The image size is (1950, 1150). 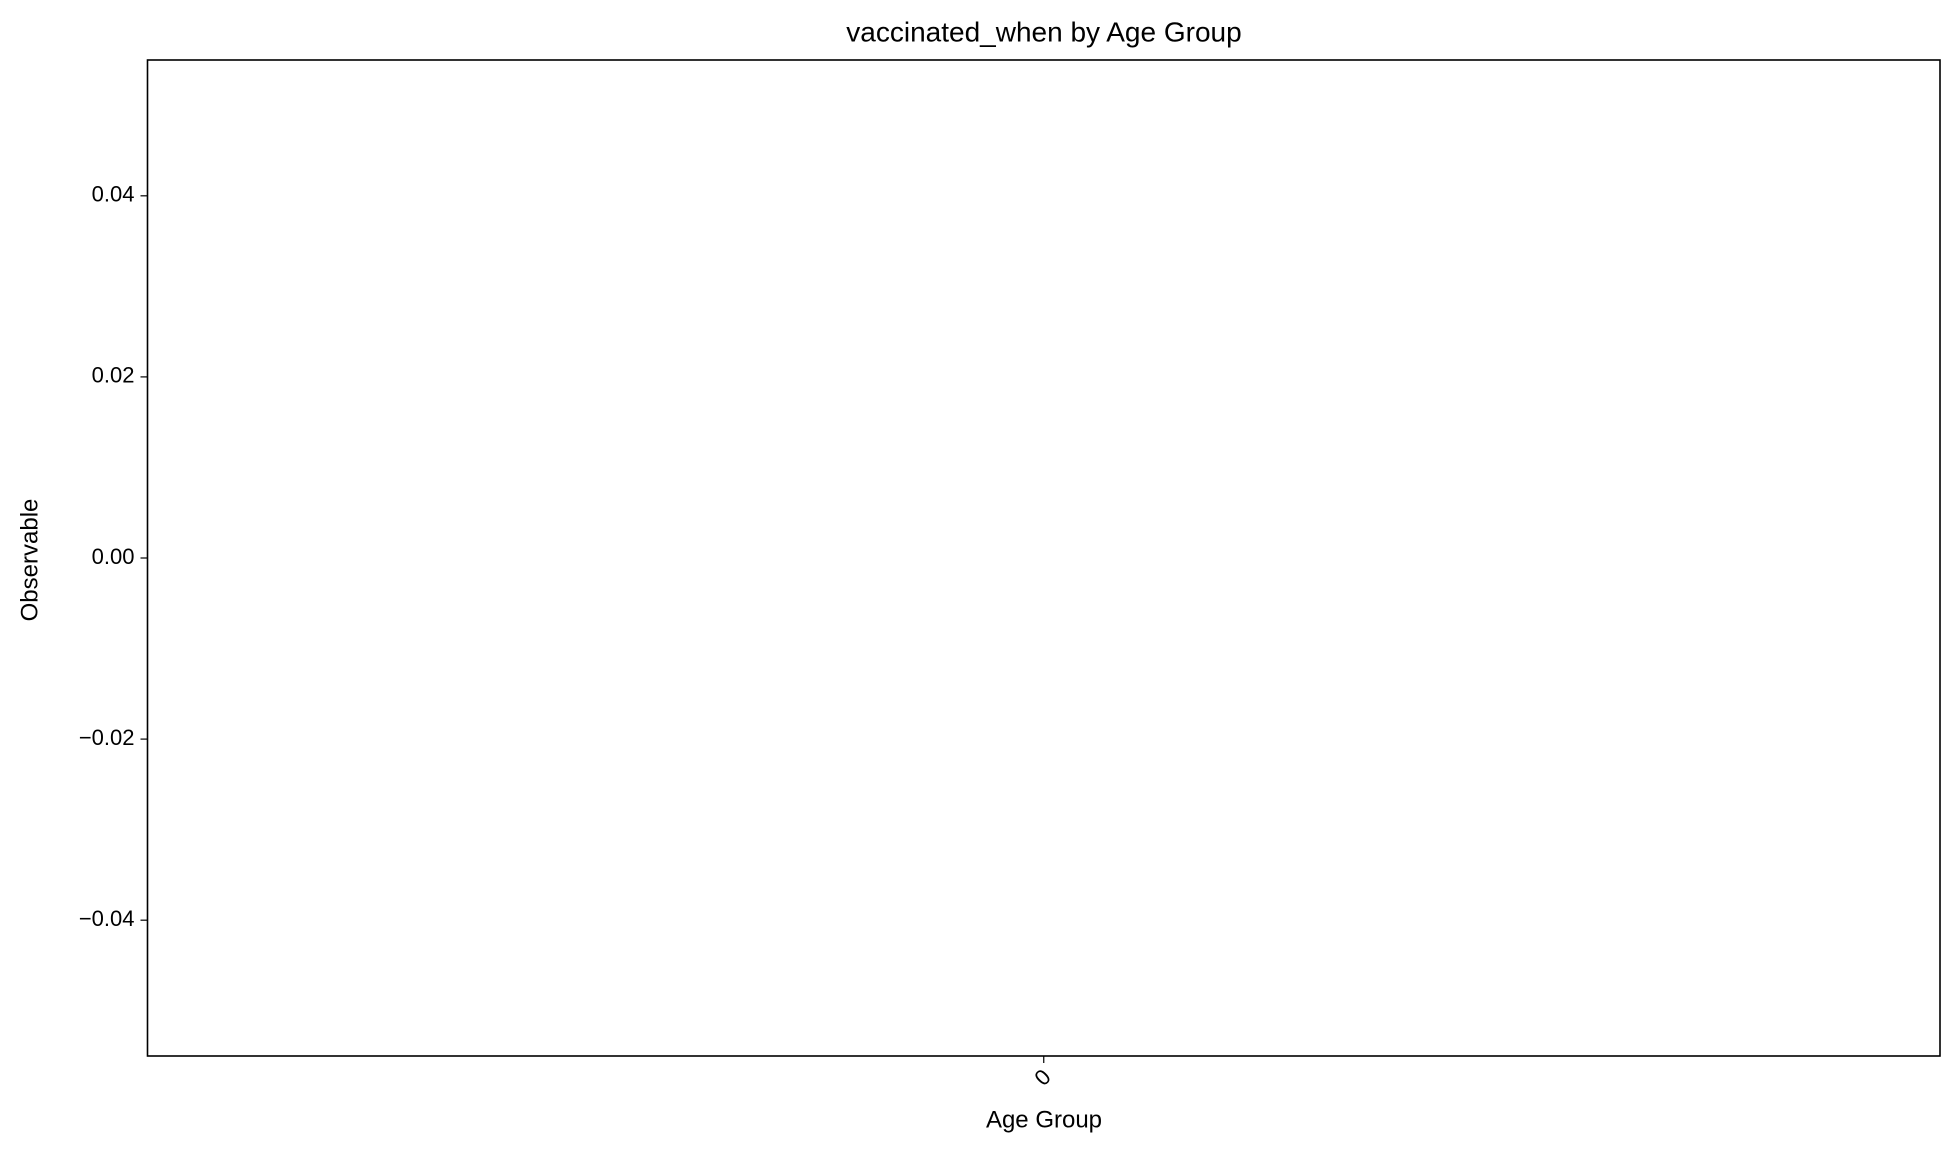 What do you see at coordinates (113, 556) in the screenshot?
I see `y-tick-label: 0.00` at bounding box center [113, 556].